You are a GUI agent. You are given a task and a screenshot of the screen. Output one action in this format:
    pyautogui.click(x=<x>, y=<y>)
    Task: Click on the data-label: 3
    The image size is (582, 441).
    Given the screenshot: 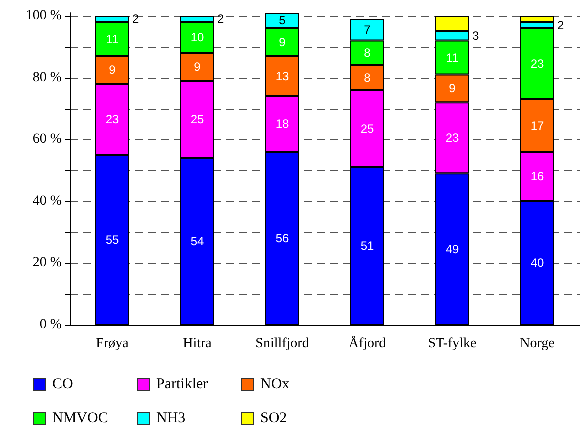 What is the action you would take?
    pyautogui.click(x=476, y=36)
    